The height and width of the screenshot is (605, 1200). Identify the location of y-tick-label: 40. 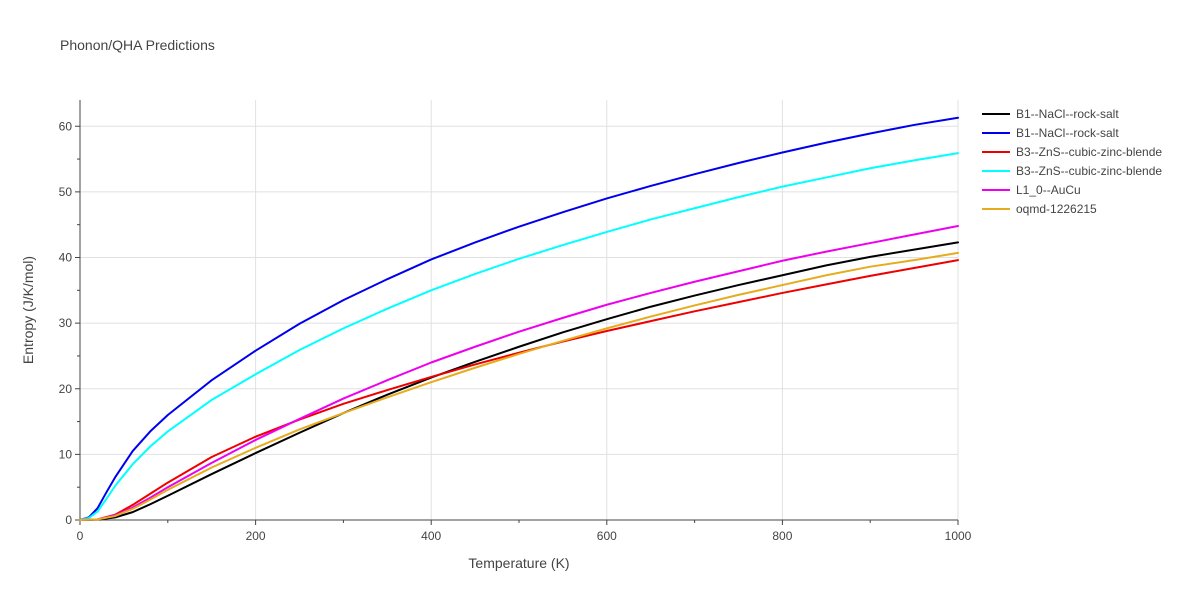
(66, 258).